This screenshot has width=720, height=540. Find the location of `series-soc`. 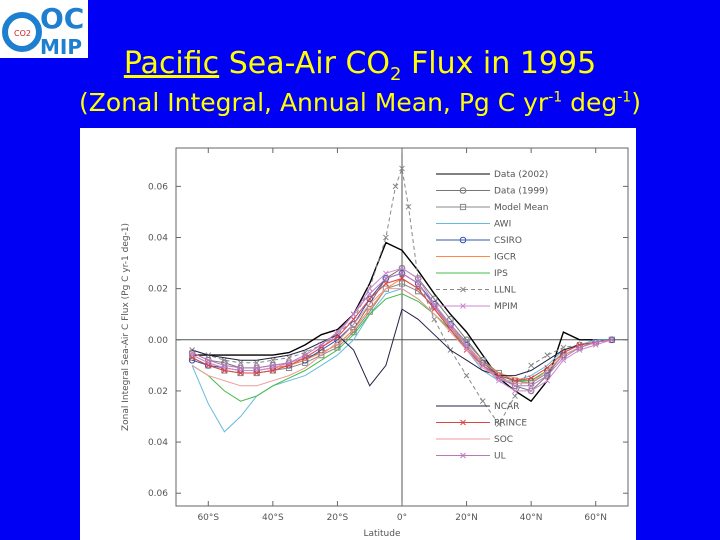

series-soc is located at coordinates (401, 337).